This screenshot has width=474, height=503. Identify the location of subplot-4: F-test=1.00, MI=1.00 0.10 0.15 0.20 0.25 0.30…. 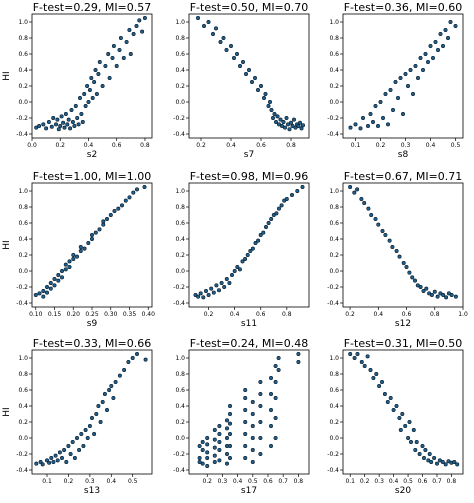
(78, 249).